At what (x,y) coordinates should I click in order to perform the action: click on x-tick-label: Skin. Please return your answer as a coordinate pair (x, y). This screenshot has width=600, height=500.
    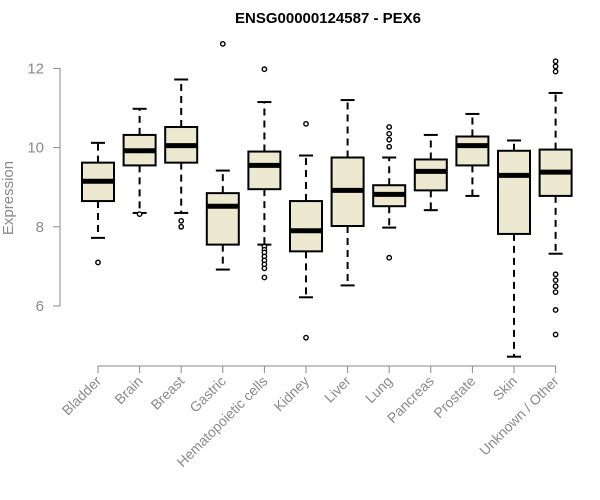
    Looking at the image, I should click on (505, 388).